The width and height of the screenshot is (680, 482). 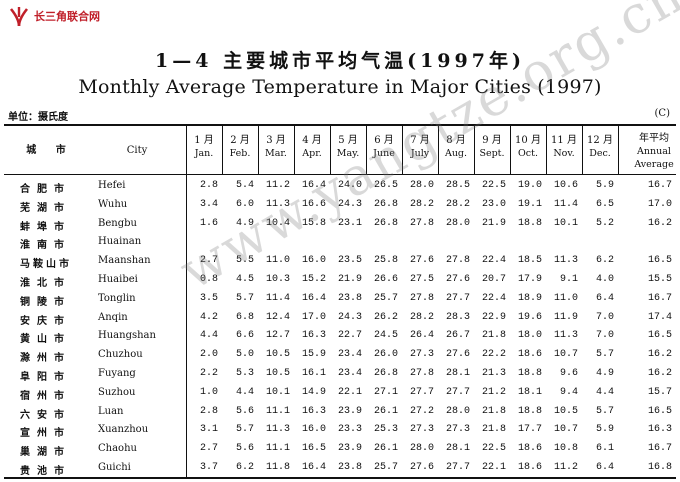 What do you see at coordinates (529, 261) in the screenshot?
I see `value-cell: 18.5` at bounding box center [529, 261].